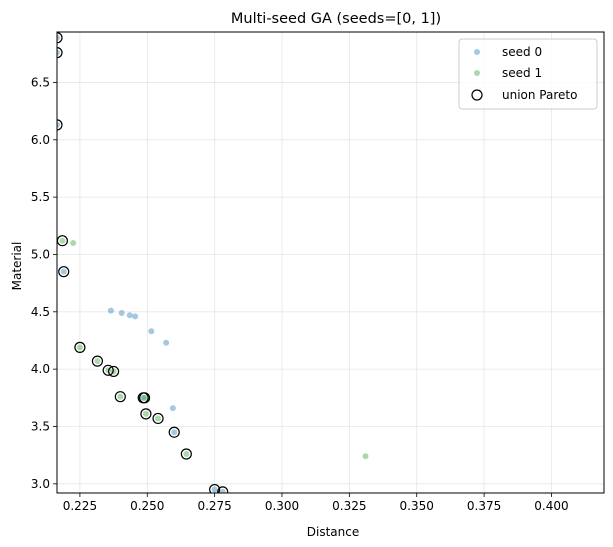  What do you see at coordinates (336, 19) in the screenshot?
I see `chart-title: Multi-seed GA (seeds=[0, 1])` at bounding box center [336, 19].